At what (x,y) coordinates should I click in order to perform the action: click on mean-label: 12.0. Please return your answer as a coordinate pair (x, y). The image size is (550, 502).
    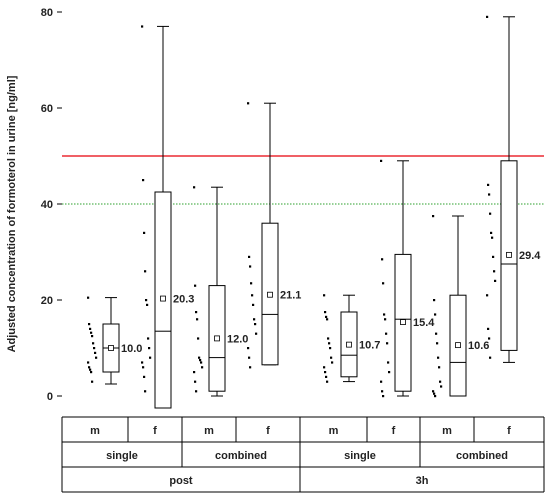
    Looking at the image, I should click on (237, 339).